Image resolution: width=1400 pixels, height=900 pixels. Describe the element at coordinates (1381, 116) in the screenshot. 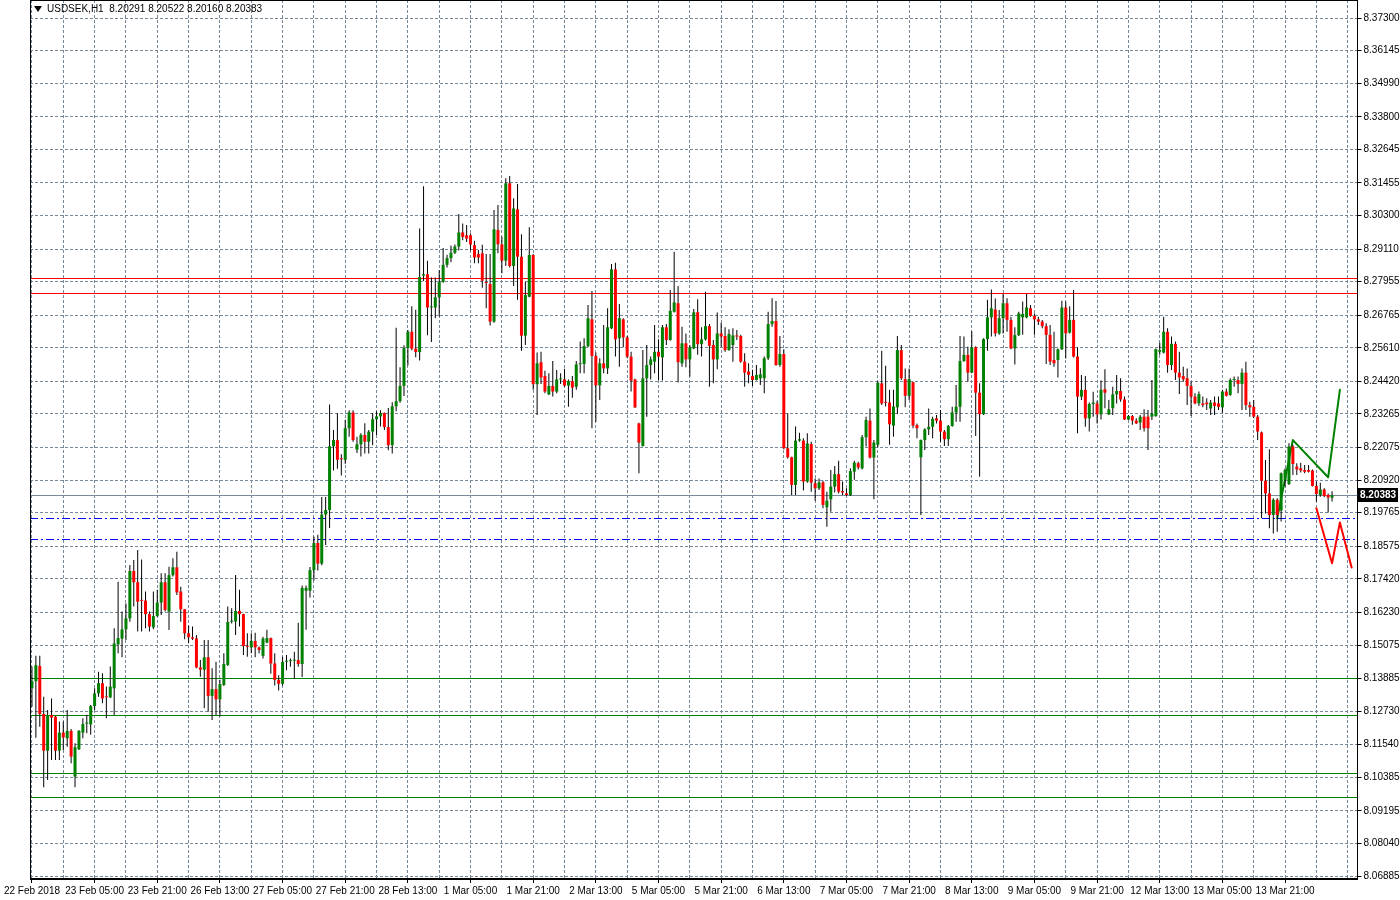

I see `y-tick-label: 8.33800` at that location.